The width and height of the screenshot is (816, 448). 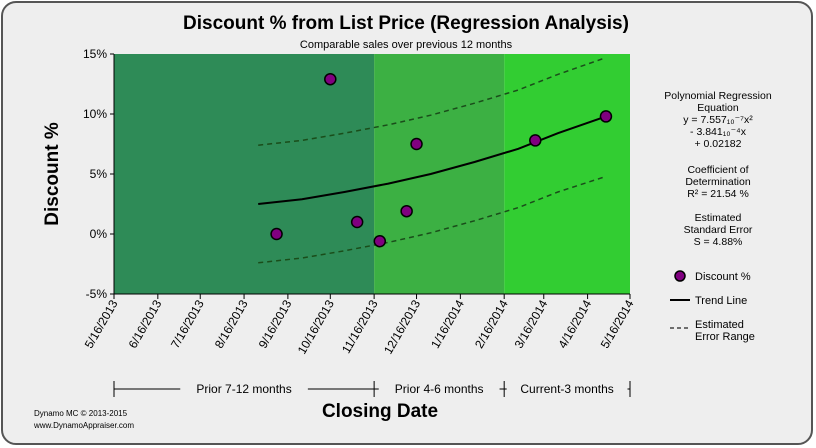 I want to click on legend-point-icon, so click(x=680, y=276).